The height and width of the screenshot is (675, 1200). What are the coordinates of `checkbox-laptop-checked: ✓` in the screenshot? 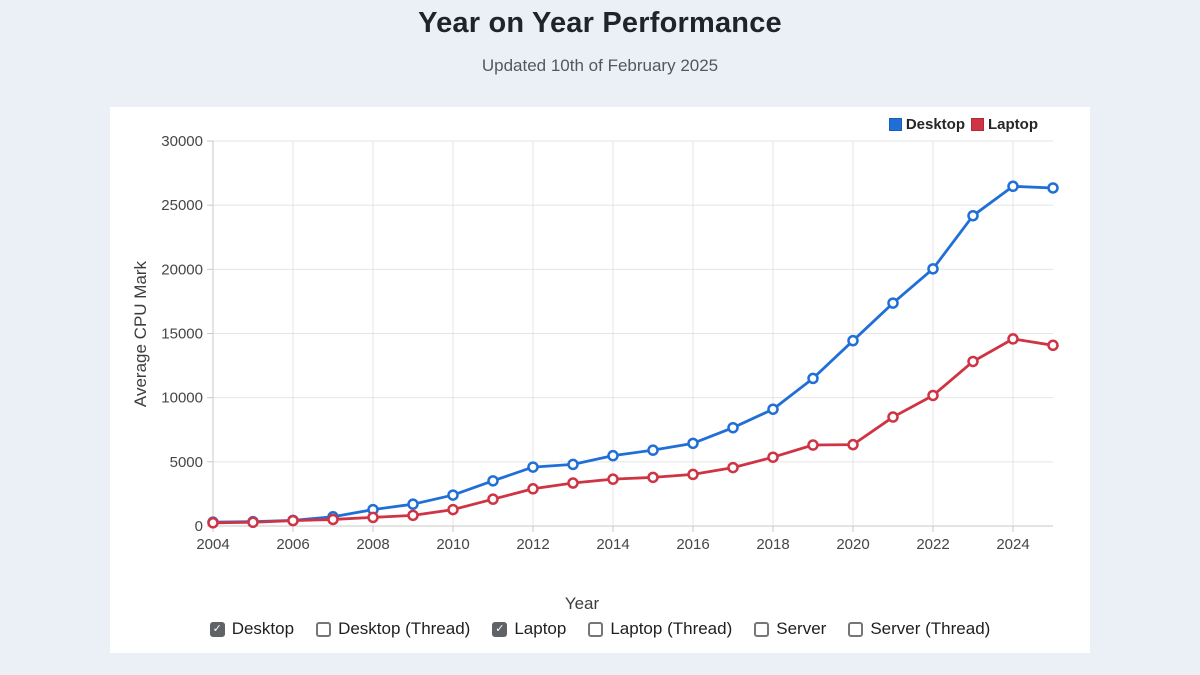 It's located at (500, 629).